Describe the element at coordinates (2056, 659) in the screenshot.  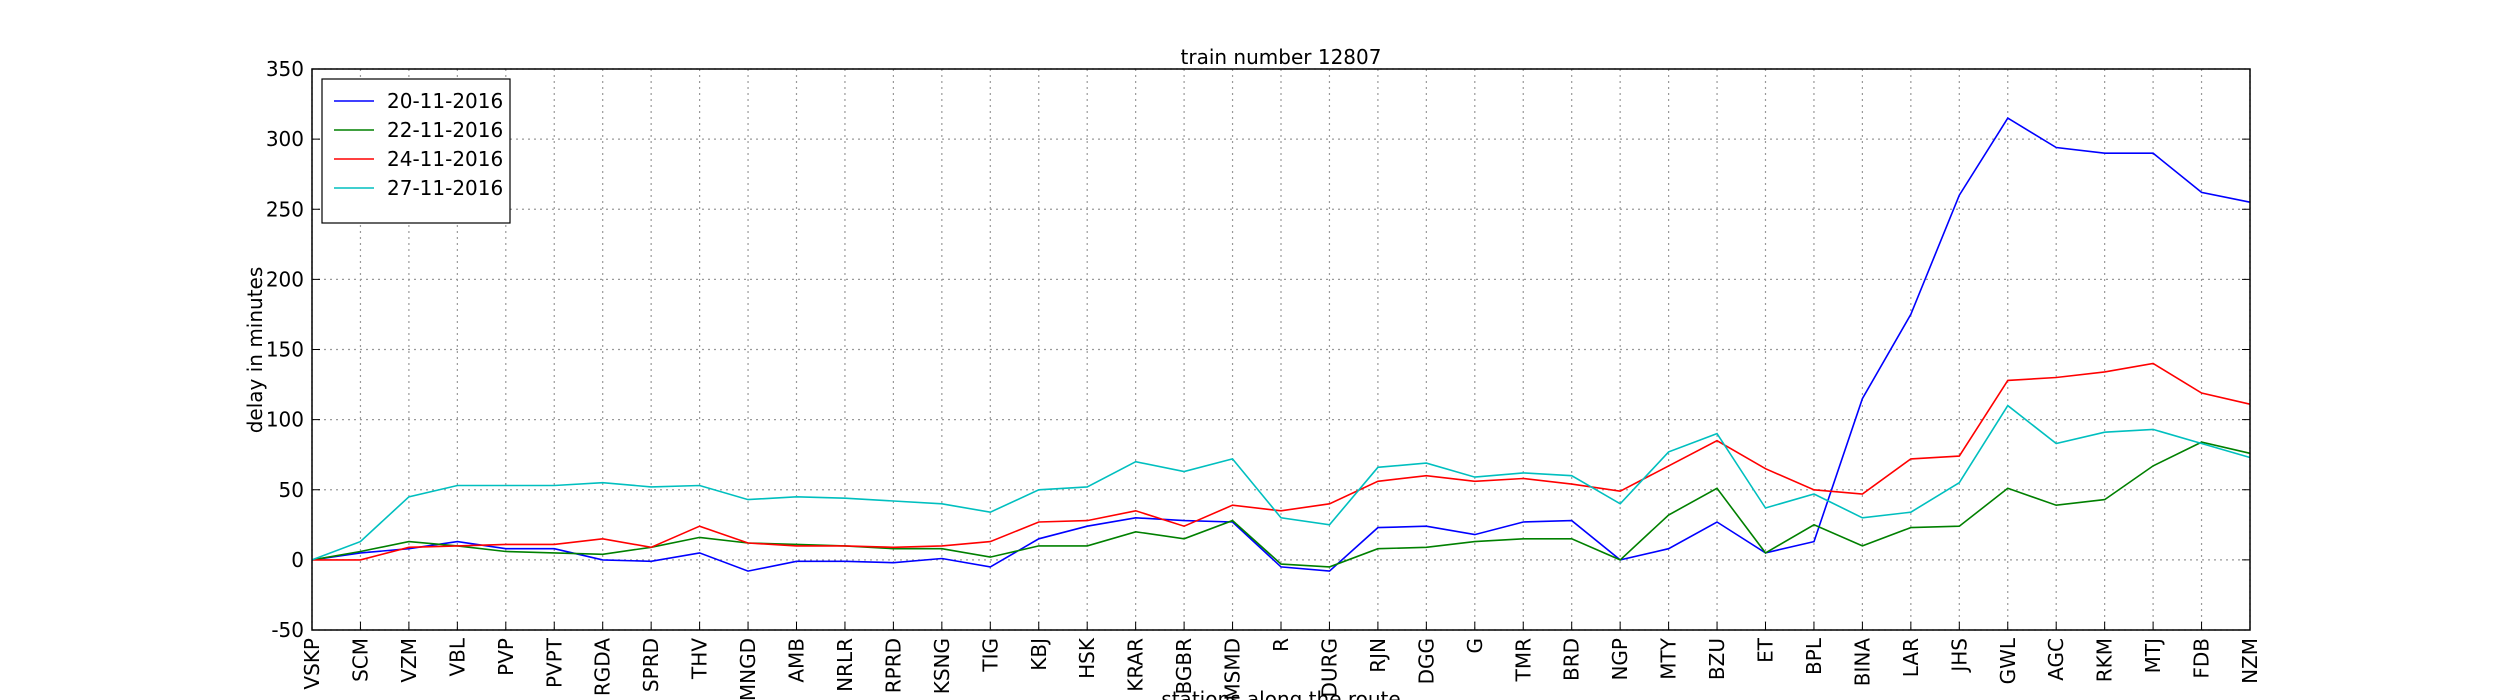
I see `x-tick-label: AGC` at that location.